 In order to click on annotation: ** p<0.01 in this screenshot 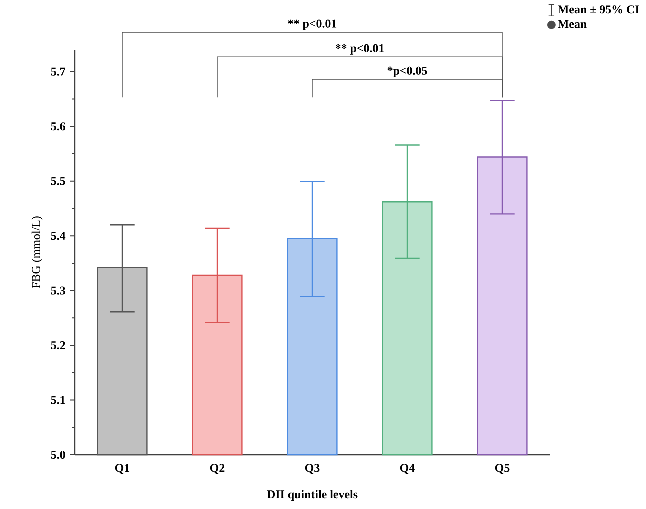, I will do `click(360, 49)`.